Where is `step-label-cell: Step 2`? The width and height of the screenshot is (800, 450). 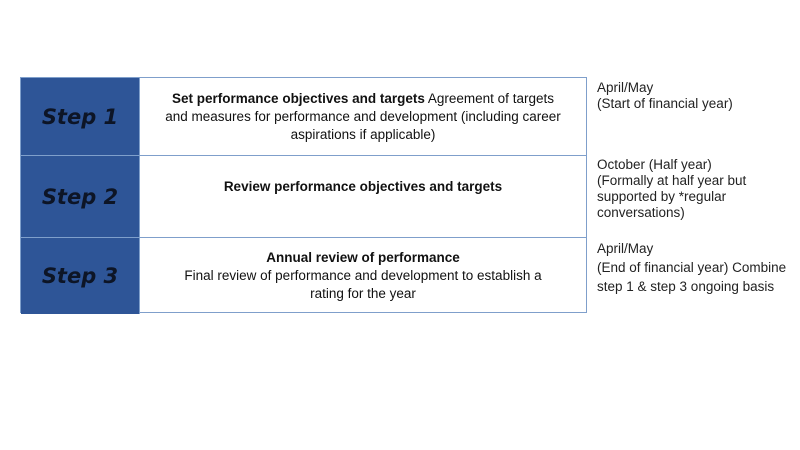
step-label-cell: Step 2 is located at coordinates (80, 196).